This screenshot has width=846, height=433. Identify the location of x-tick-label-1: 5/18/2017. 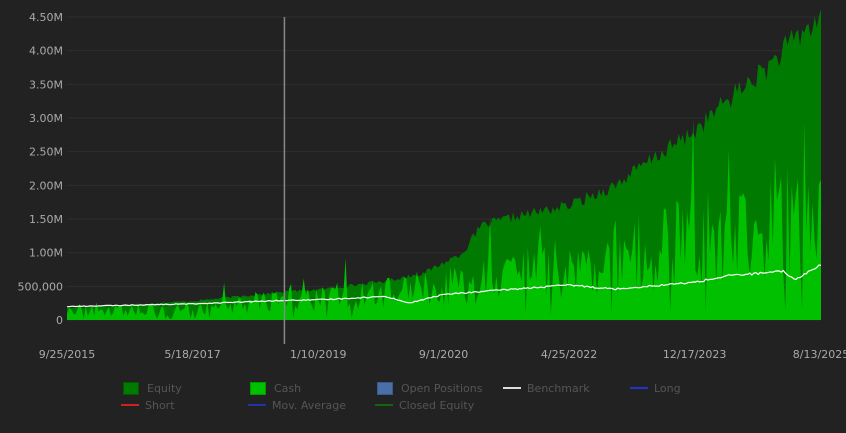
(192, 354).